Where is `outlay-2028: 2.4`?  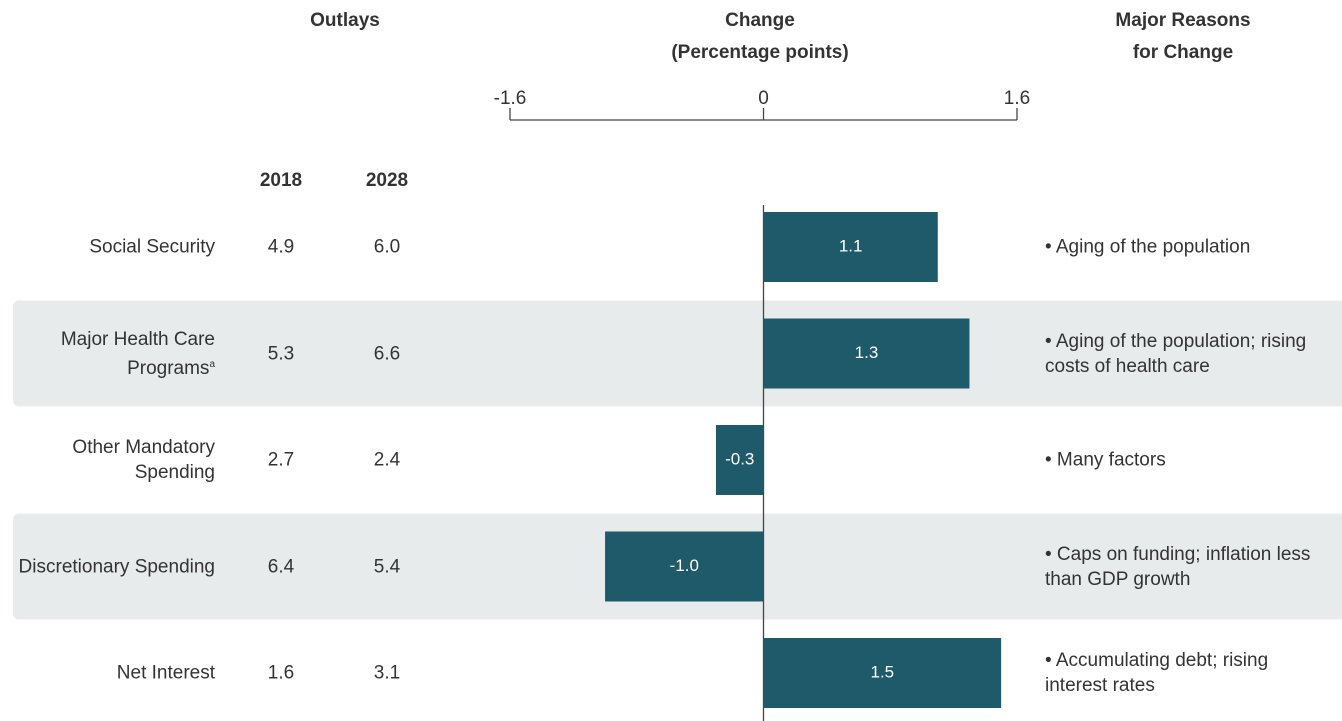
outlay-2028: 2.4 is located at coordinates (387, 460).